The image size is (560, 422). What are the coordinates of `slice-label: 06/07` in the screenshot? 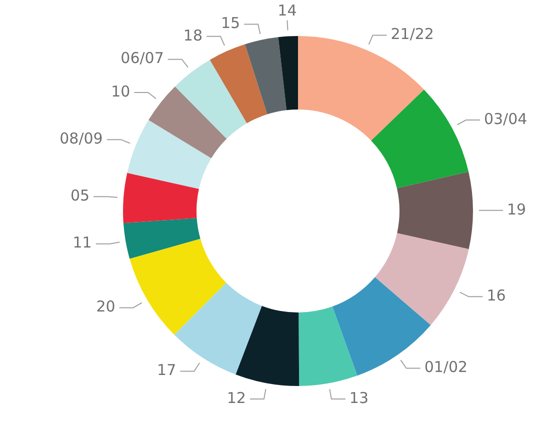 It's located at (142, 58).